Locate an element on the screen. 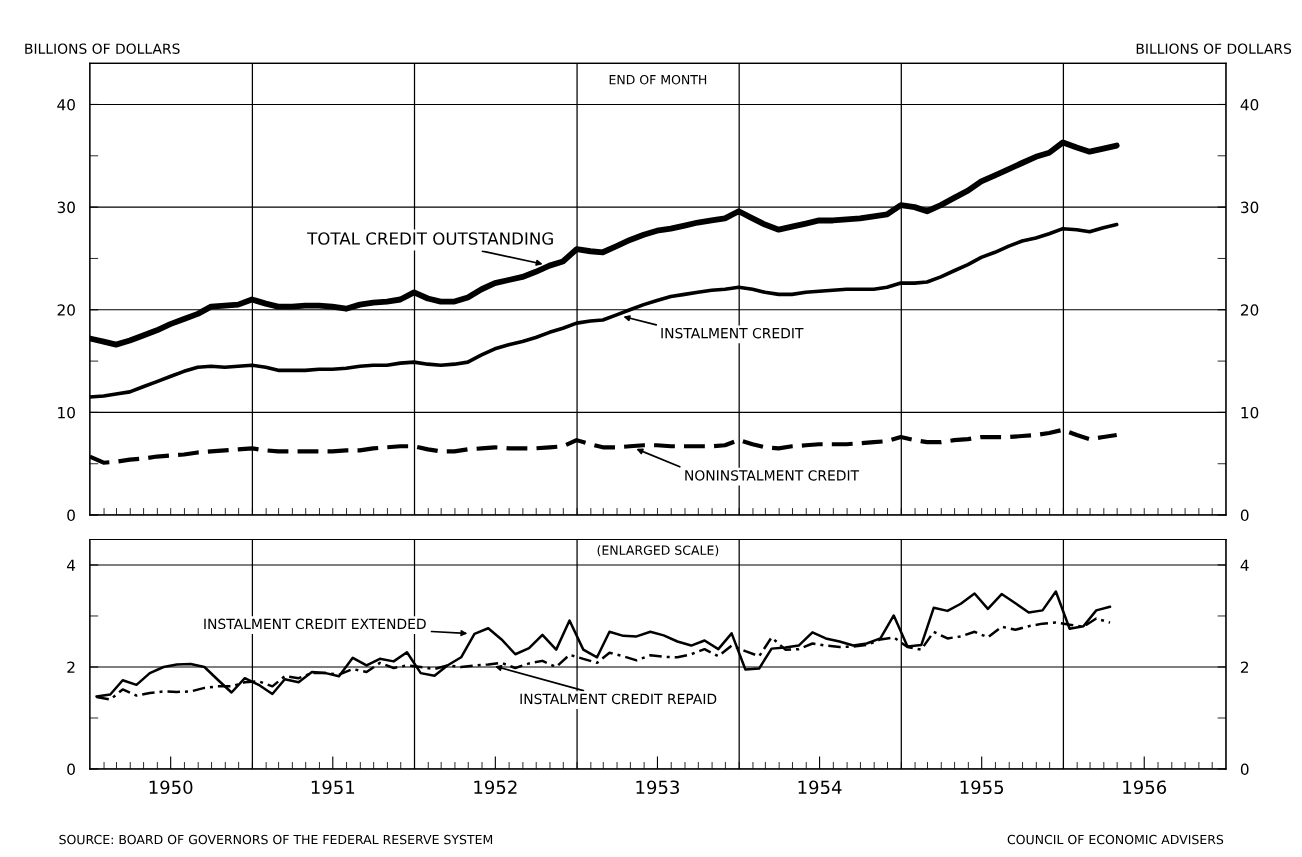 This screenshot has width=1302, height=857. series-label: NONINSTALMENT CREDIT is located at coordinates (772, 475).